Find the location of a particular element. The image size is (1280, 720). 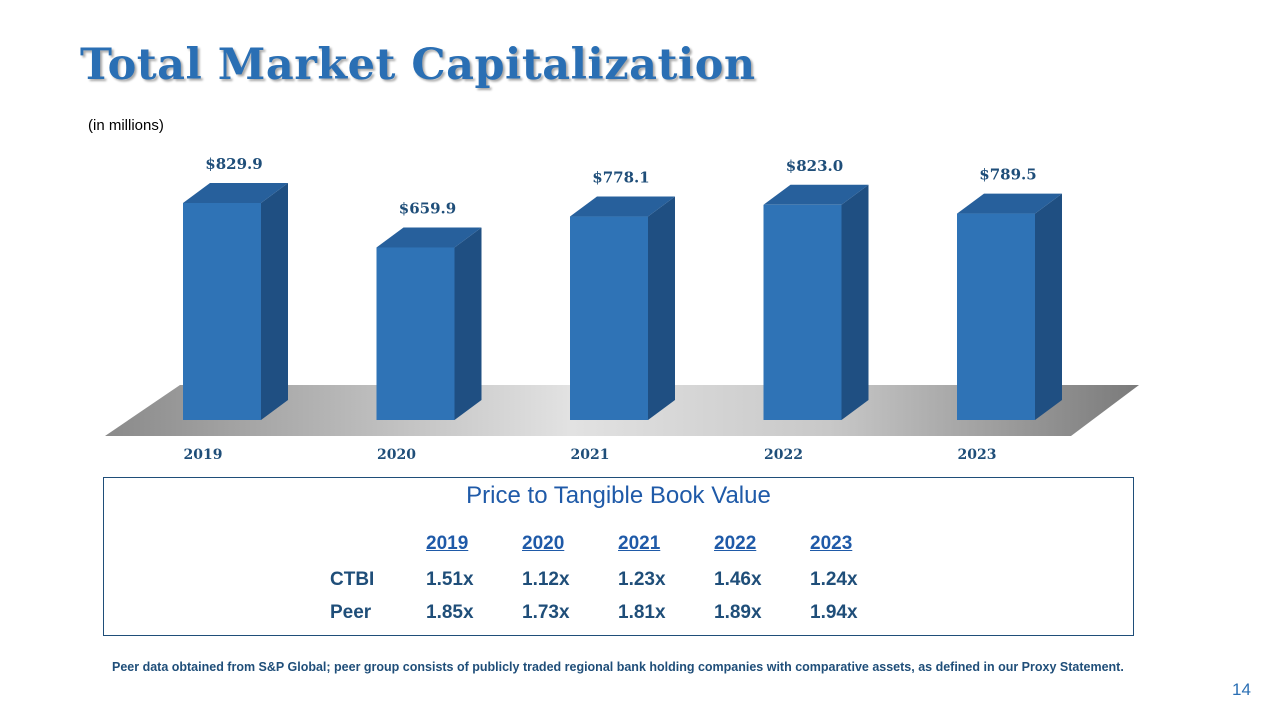

table-title: Price to Tangible Book Value is located at coordinates (618, 495).